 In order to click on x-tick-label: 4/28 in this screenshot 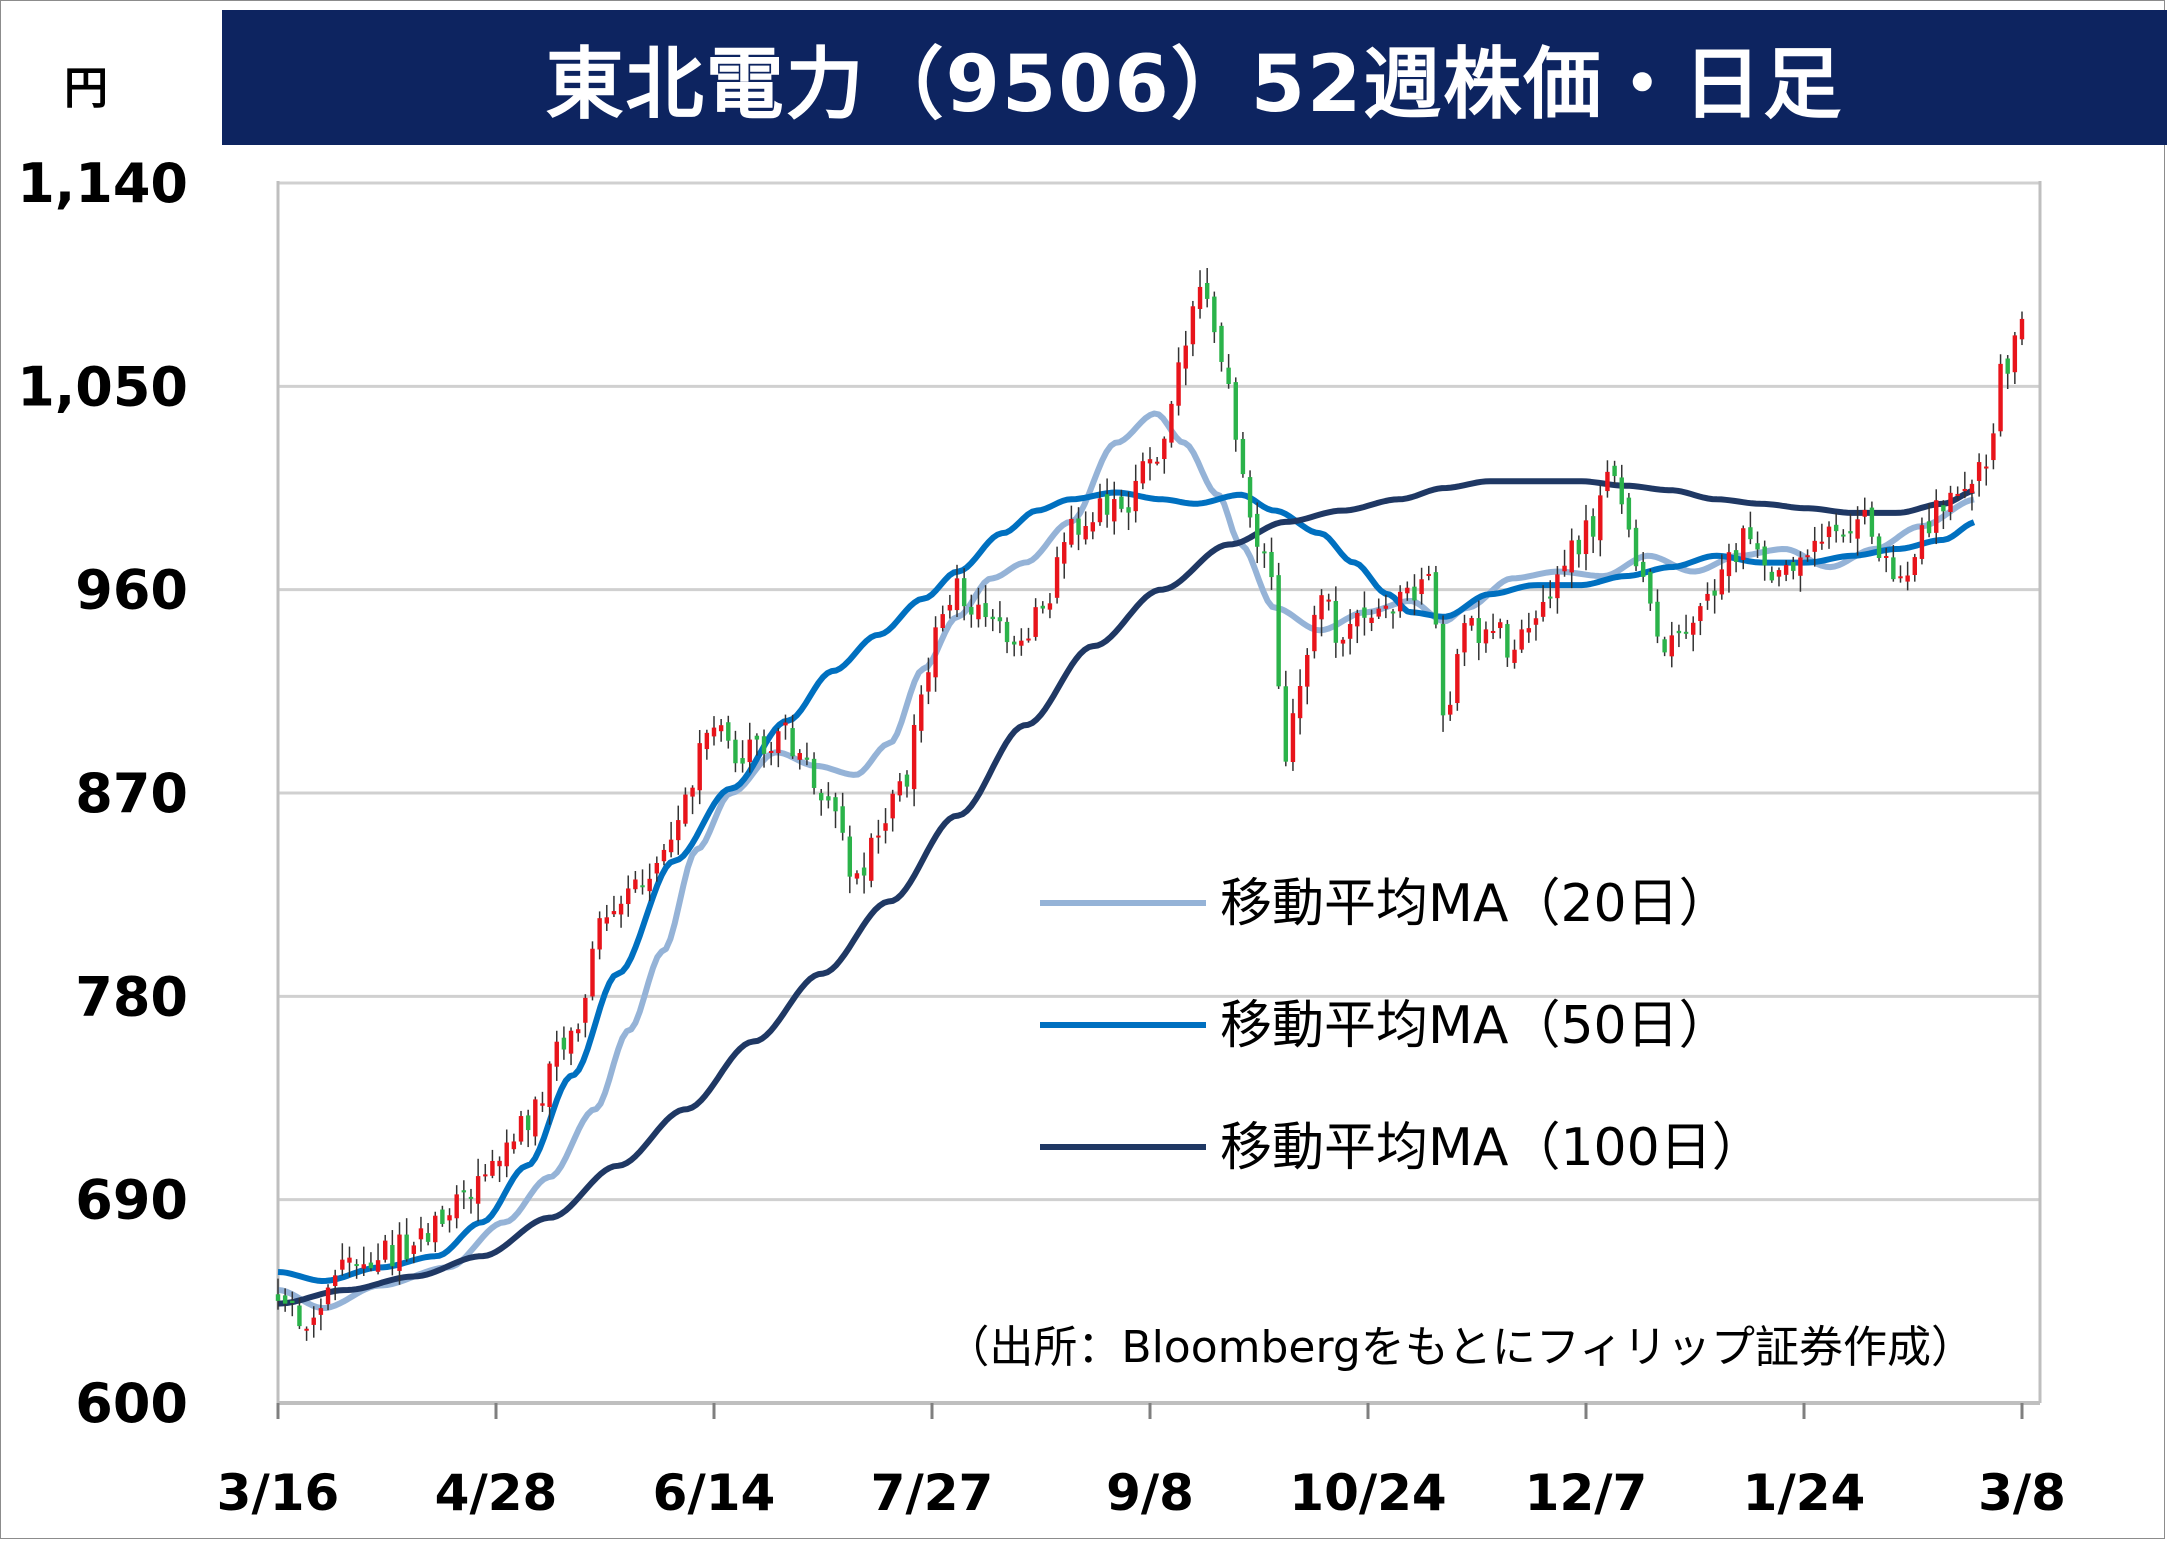, I will do `click(496, 1493)`.